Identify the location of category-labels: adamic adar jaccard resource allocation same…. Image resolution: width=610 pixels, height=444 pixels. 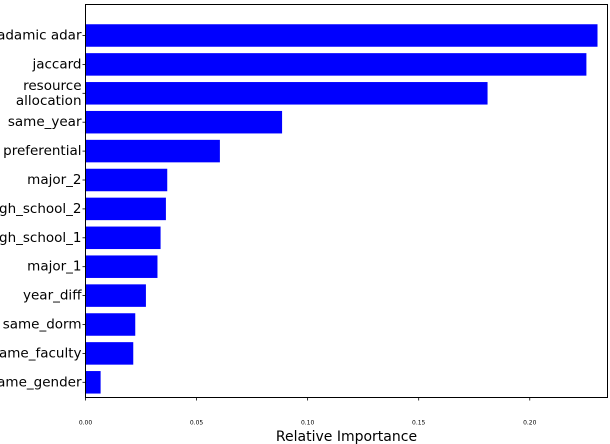
(43, 209).